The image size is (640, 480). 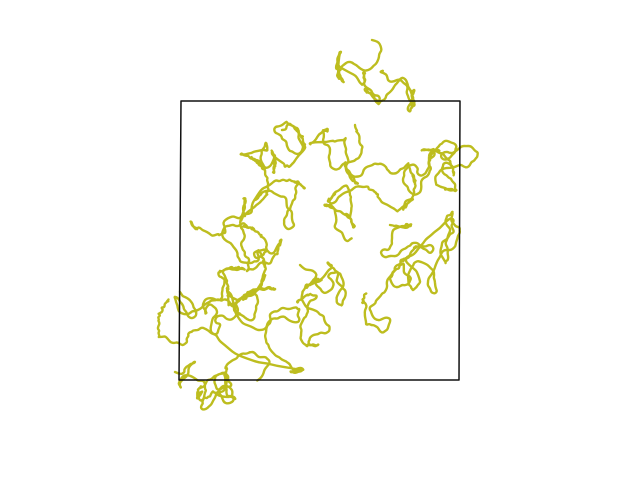 What do you see at coordinates (411, 272) in the screenshot?
I see `scribble-cluster-right-mid` at bounding box center [411, 272].